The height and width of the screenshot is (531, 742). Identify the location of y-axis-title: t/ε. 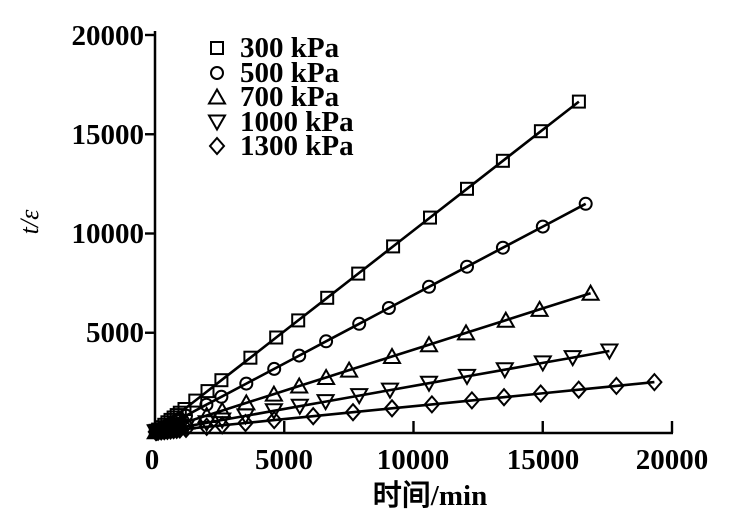
(29, 221).